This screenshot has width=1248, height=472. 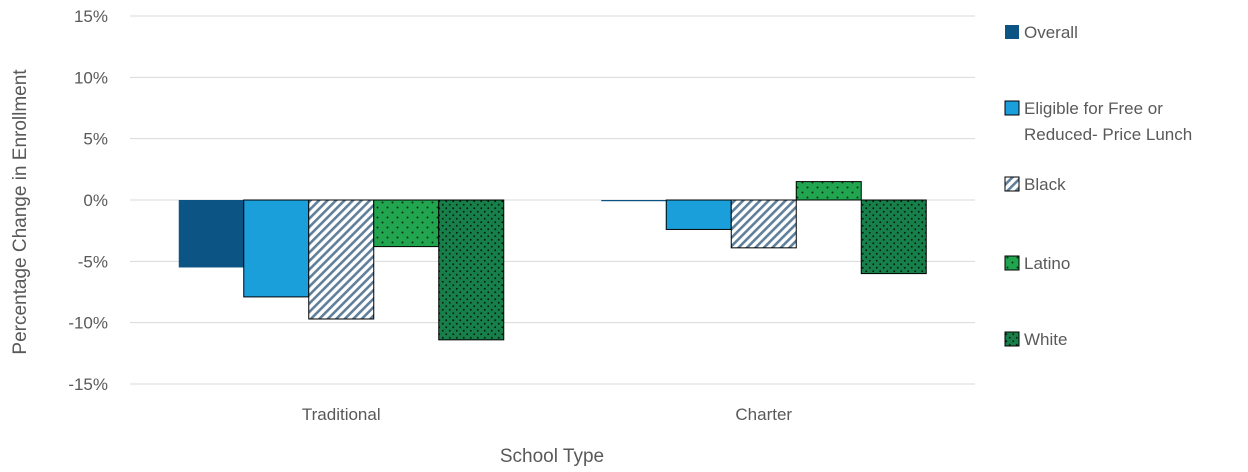 What do you see at coordinates (893, 237) in the screenshot?
I see `bar-white-charter` at bounding box center [893, 237].